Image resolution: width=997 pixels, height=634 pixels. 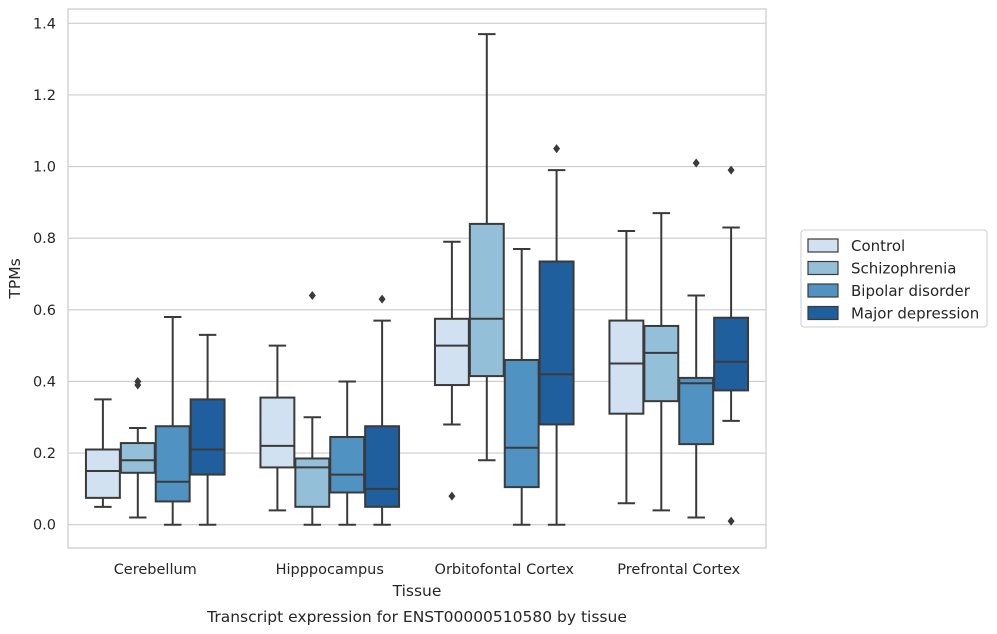 I want to click on y-tick-label: 1.2, so click(x=44, y=96).